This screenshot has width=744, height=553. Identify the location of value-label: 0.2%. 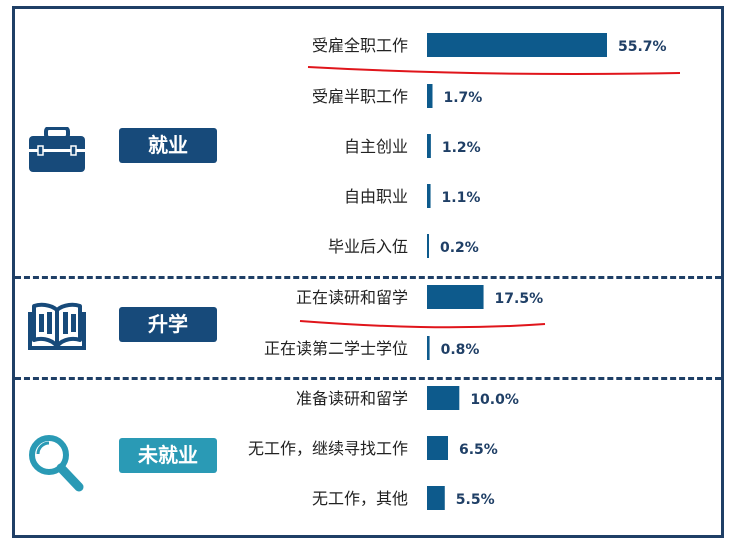
(459, 248).